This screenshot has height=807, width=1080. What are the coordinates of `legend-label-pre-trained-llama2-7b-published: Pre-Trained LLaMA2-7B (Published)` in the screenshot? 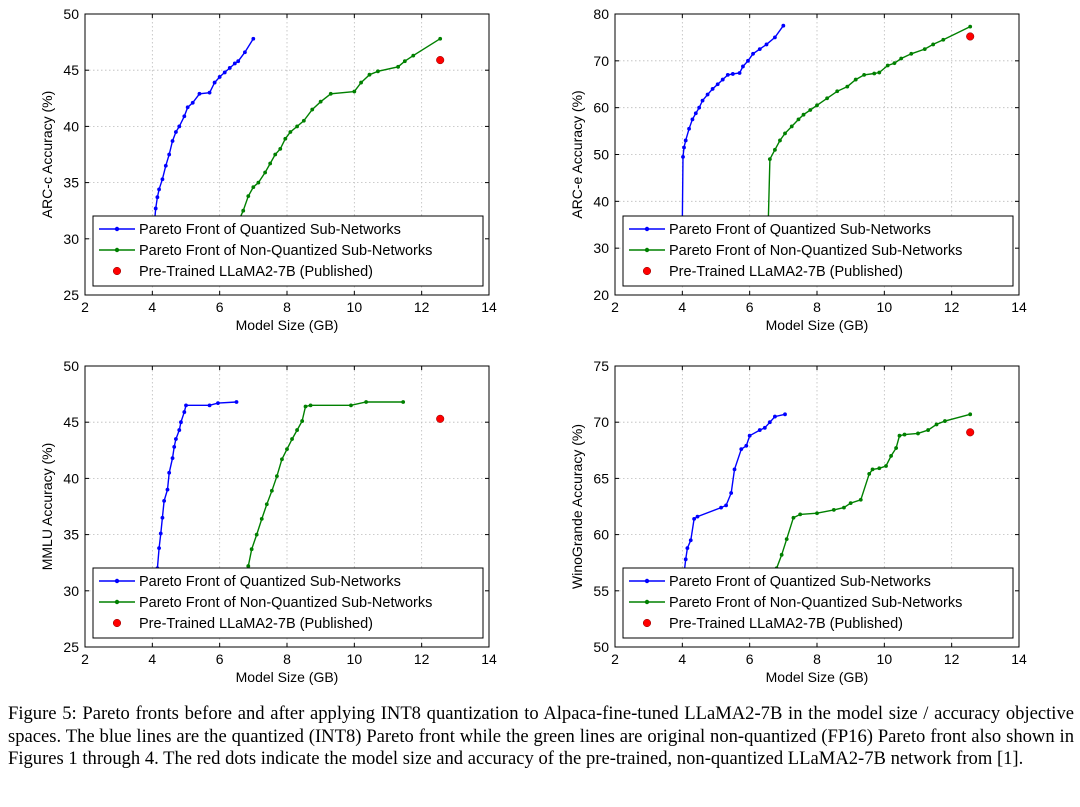 It's located at (256, 272).